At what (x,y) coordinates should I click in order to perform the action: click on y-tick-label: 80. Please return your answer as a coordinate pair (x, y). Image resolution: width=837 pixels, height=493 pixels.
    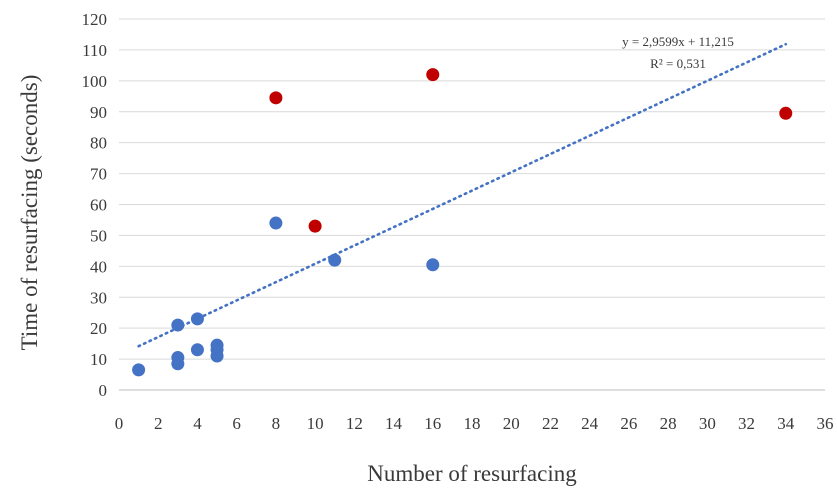
    Looking at the image, I should click on (98, 143).